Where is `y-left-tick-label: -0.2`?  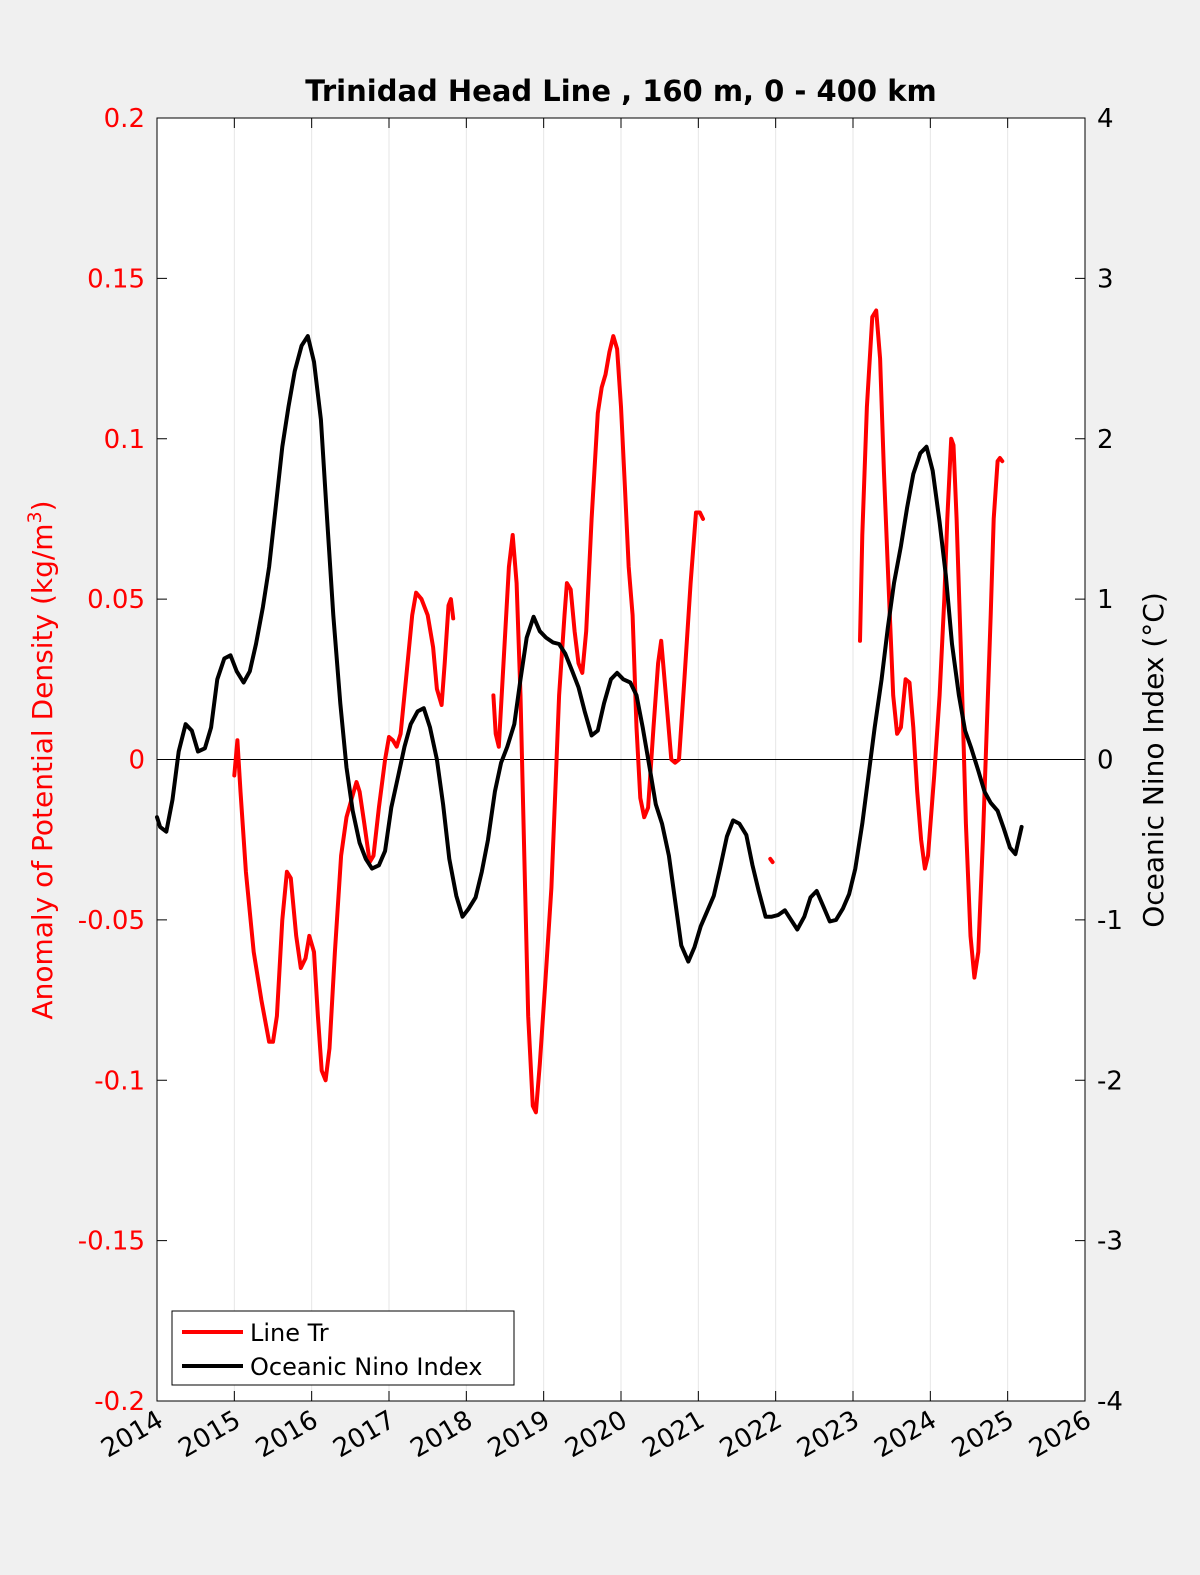 y-left-tick-label: -0.2 is located at coordinates (119, 1402).